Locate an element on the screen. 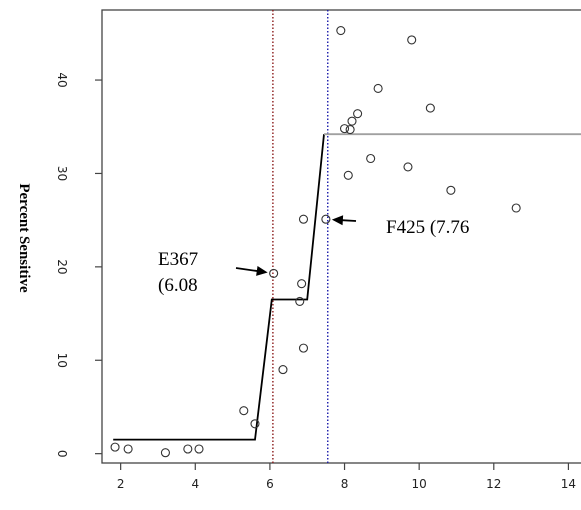 The image size is (581, 510). x-tick-label: 12 is located at coordinates (493, 484).